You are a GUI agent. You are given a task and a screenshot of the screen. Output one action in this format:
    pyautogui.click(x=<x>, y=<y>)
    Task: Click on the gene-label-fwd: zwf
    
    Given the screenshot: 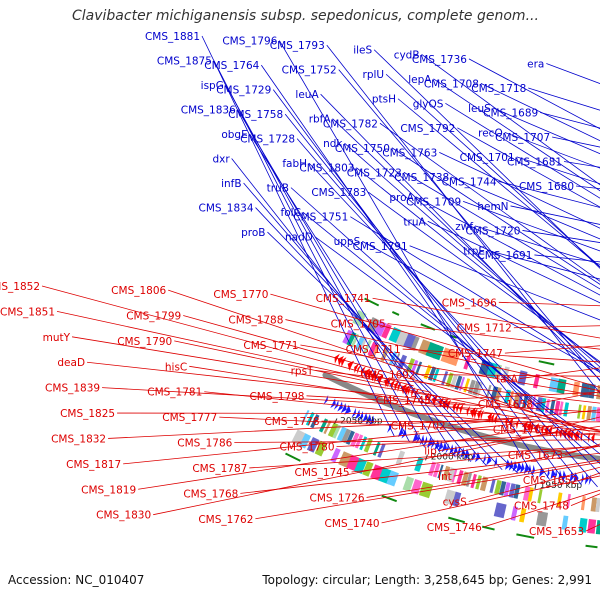 What is the action you would take?
    pyautogui.click(x=527, y=315)
    